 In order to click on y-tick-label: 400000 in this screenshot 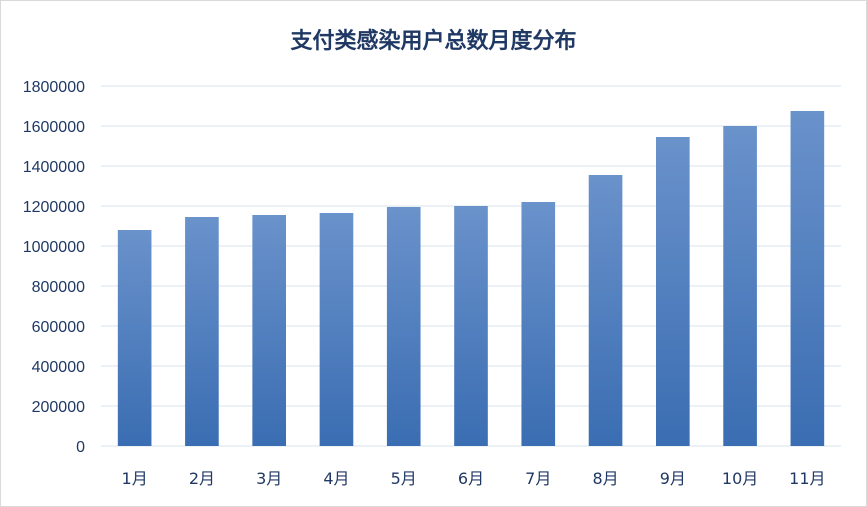, I will do `click(58, 367)`.